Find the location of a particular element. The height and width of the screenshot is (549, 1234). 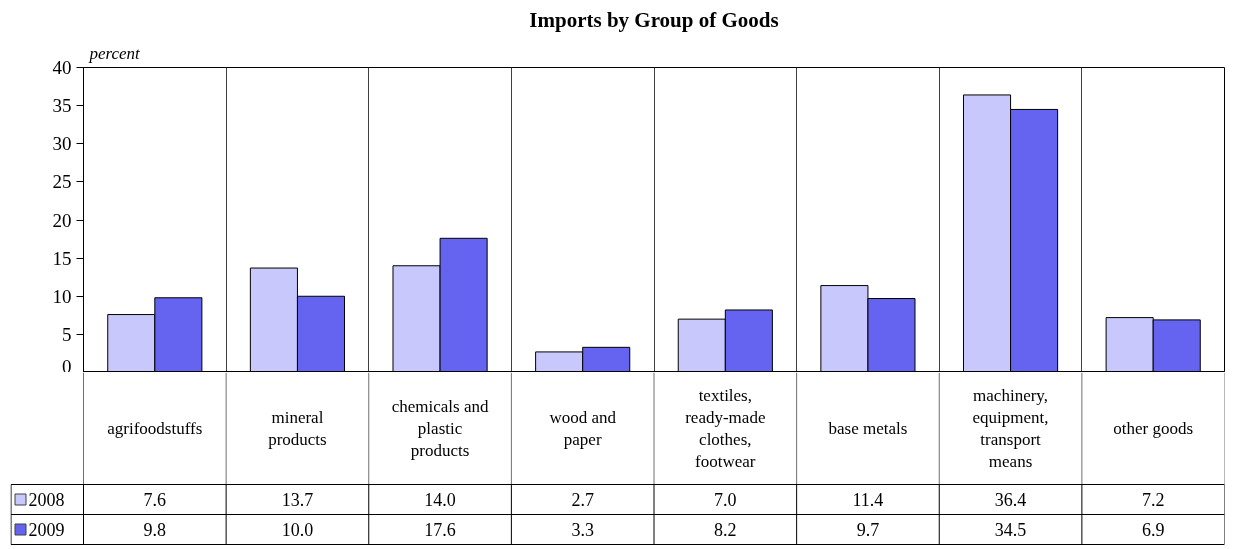

x-tick-label: other goods is located at coordinates (1153, 428).